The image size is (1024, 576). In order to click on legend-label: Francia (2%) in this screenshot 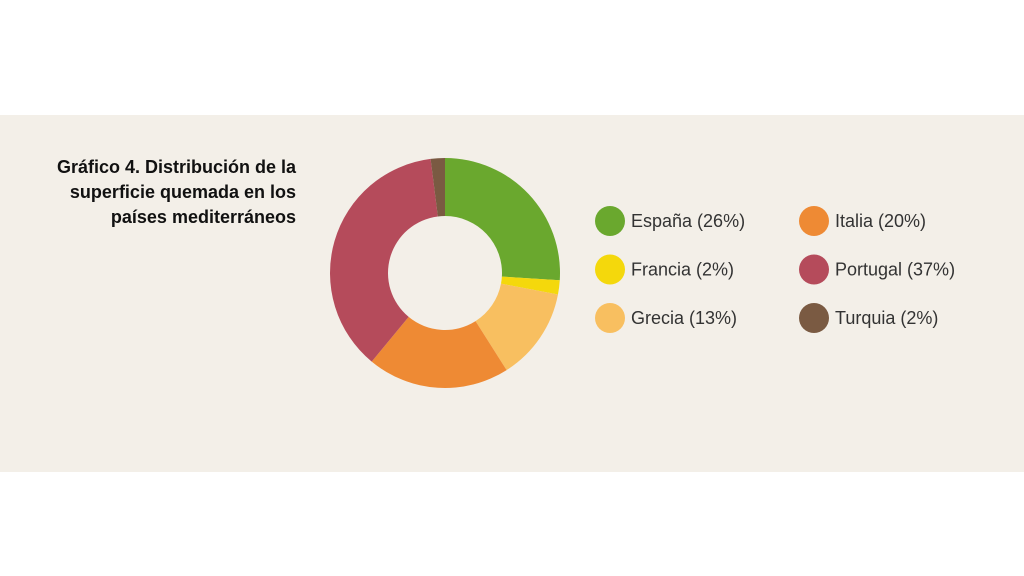, I will do `click(682, 269)`.